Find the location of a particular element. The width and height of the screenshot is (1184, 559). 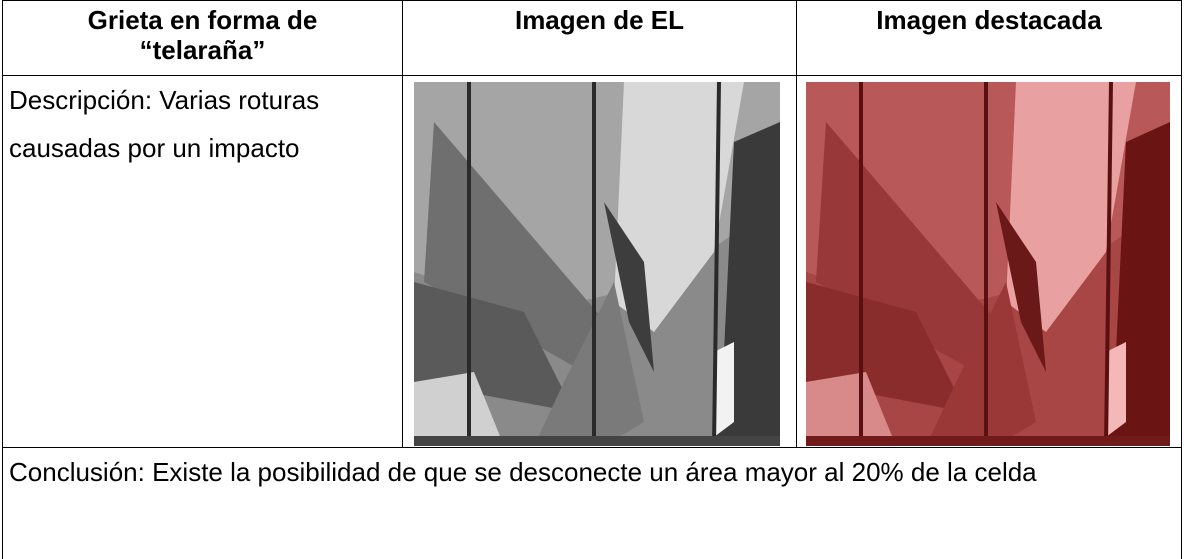

header-cell: Imagen destacada is located at coordinates (989, 38).